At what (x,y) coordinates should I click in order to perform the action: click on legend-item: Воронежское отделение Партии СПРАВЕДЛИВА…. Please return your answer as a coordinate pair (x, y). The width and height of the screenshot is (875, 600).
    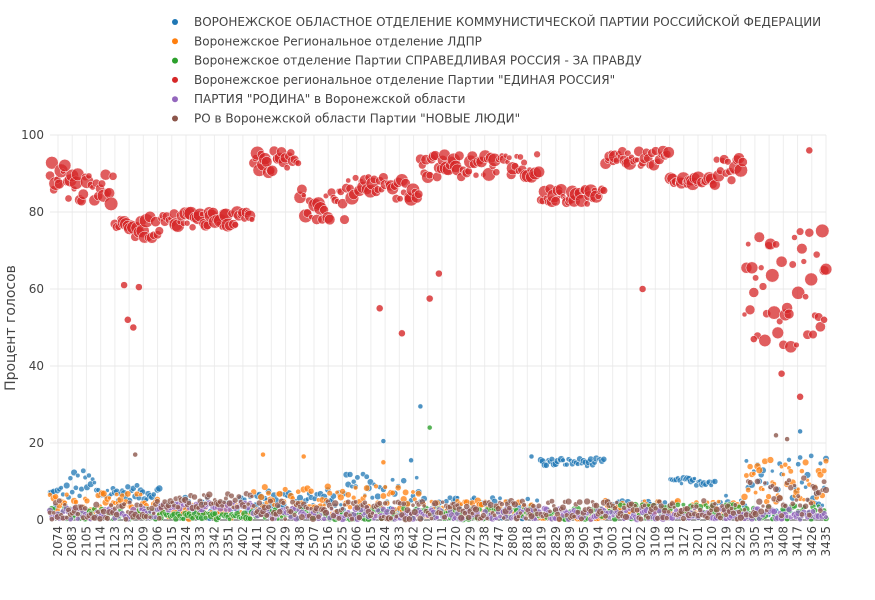
    Looking at the image, I should click on (407, 61).